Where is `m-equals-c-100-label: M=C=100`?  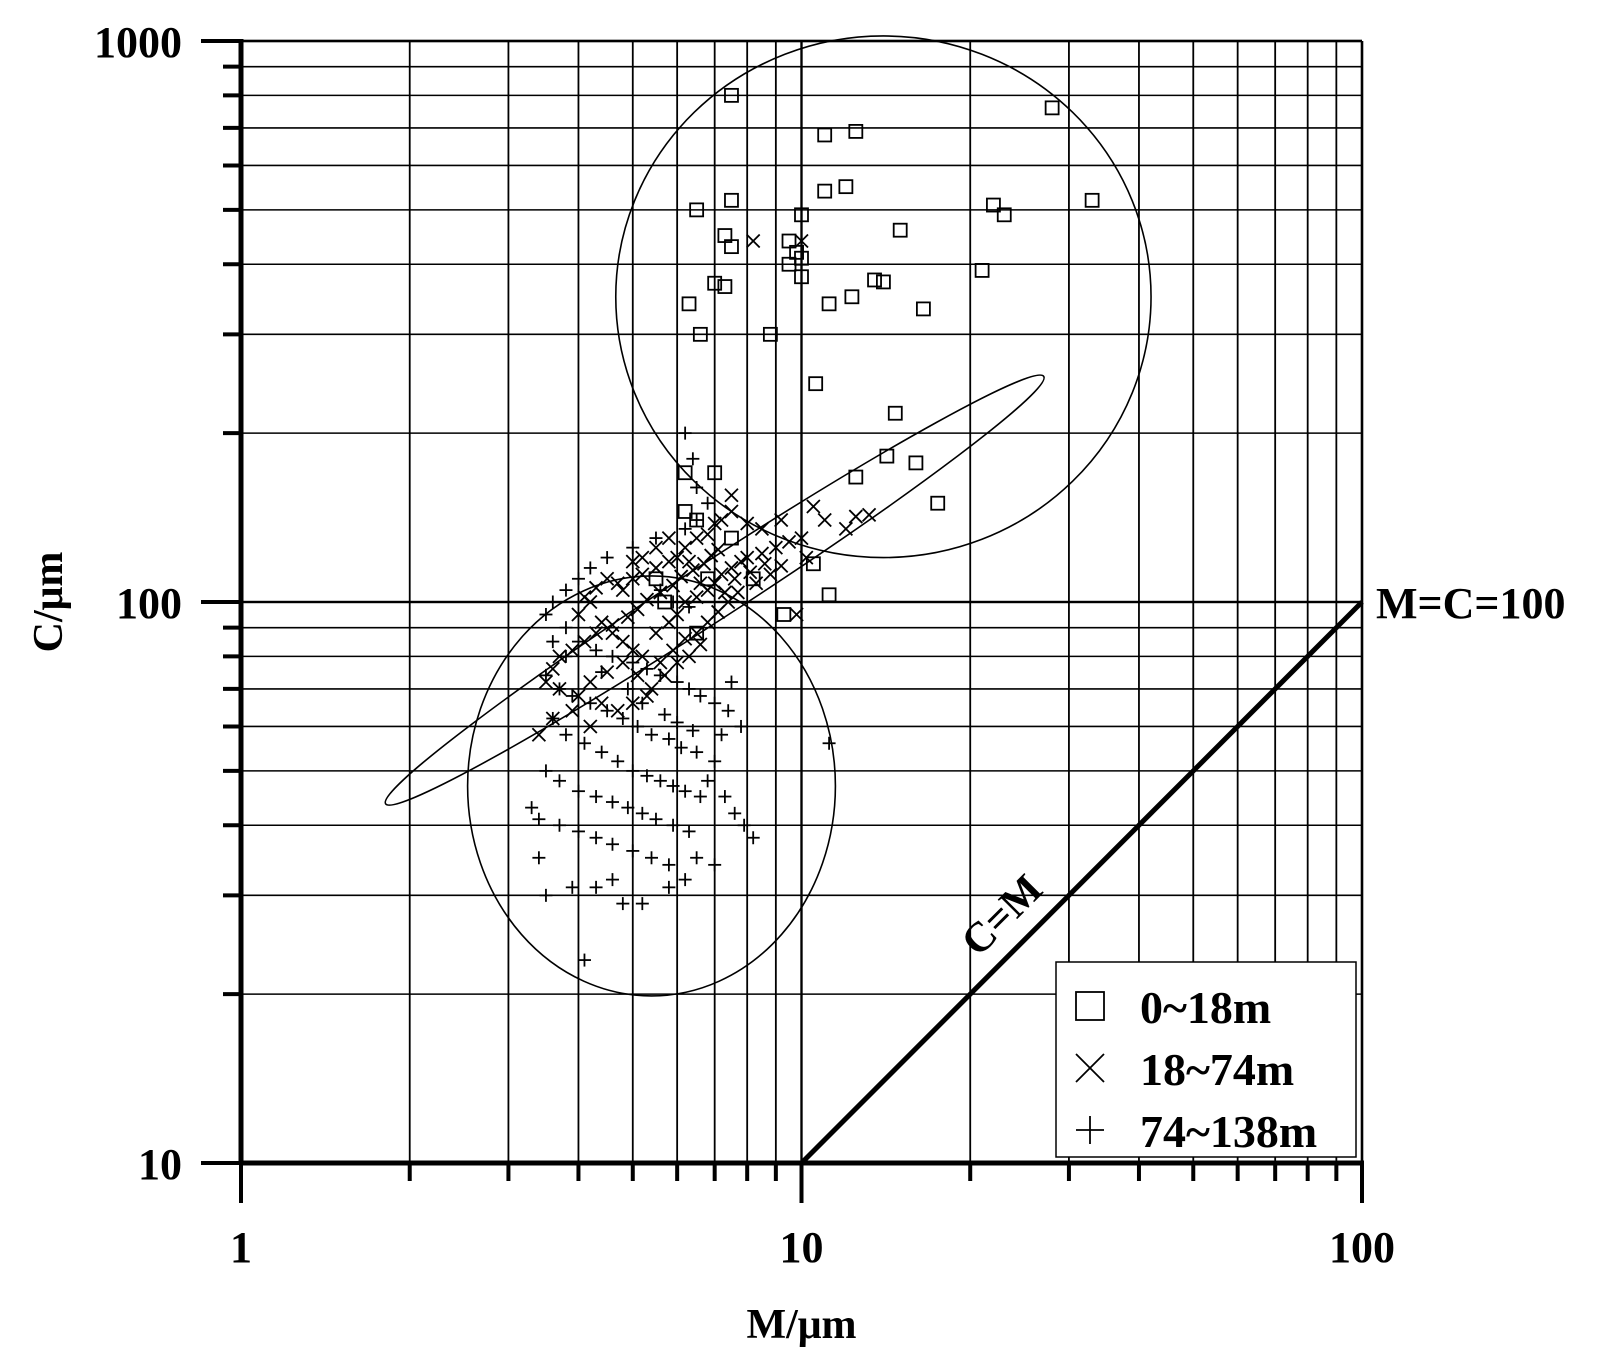 m-equals-c-100-label: M=C=100 is located at coordinates (1470, 603).